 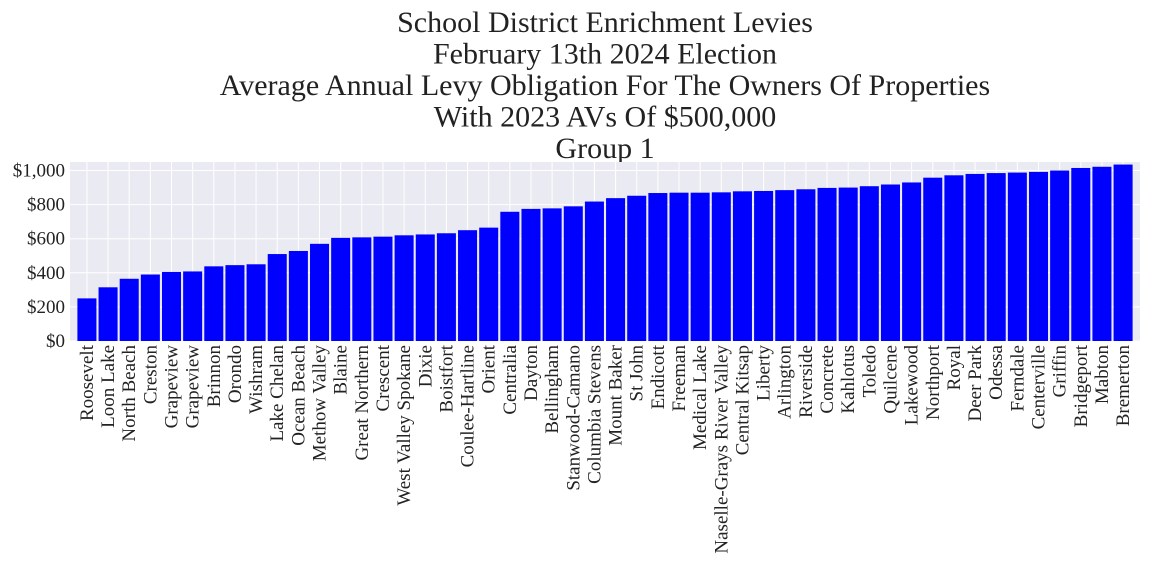 I want to click on title-line: February 13th 2024 Election, so click(x=605, y=54).